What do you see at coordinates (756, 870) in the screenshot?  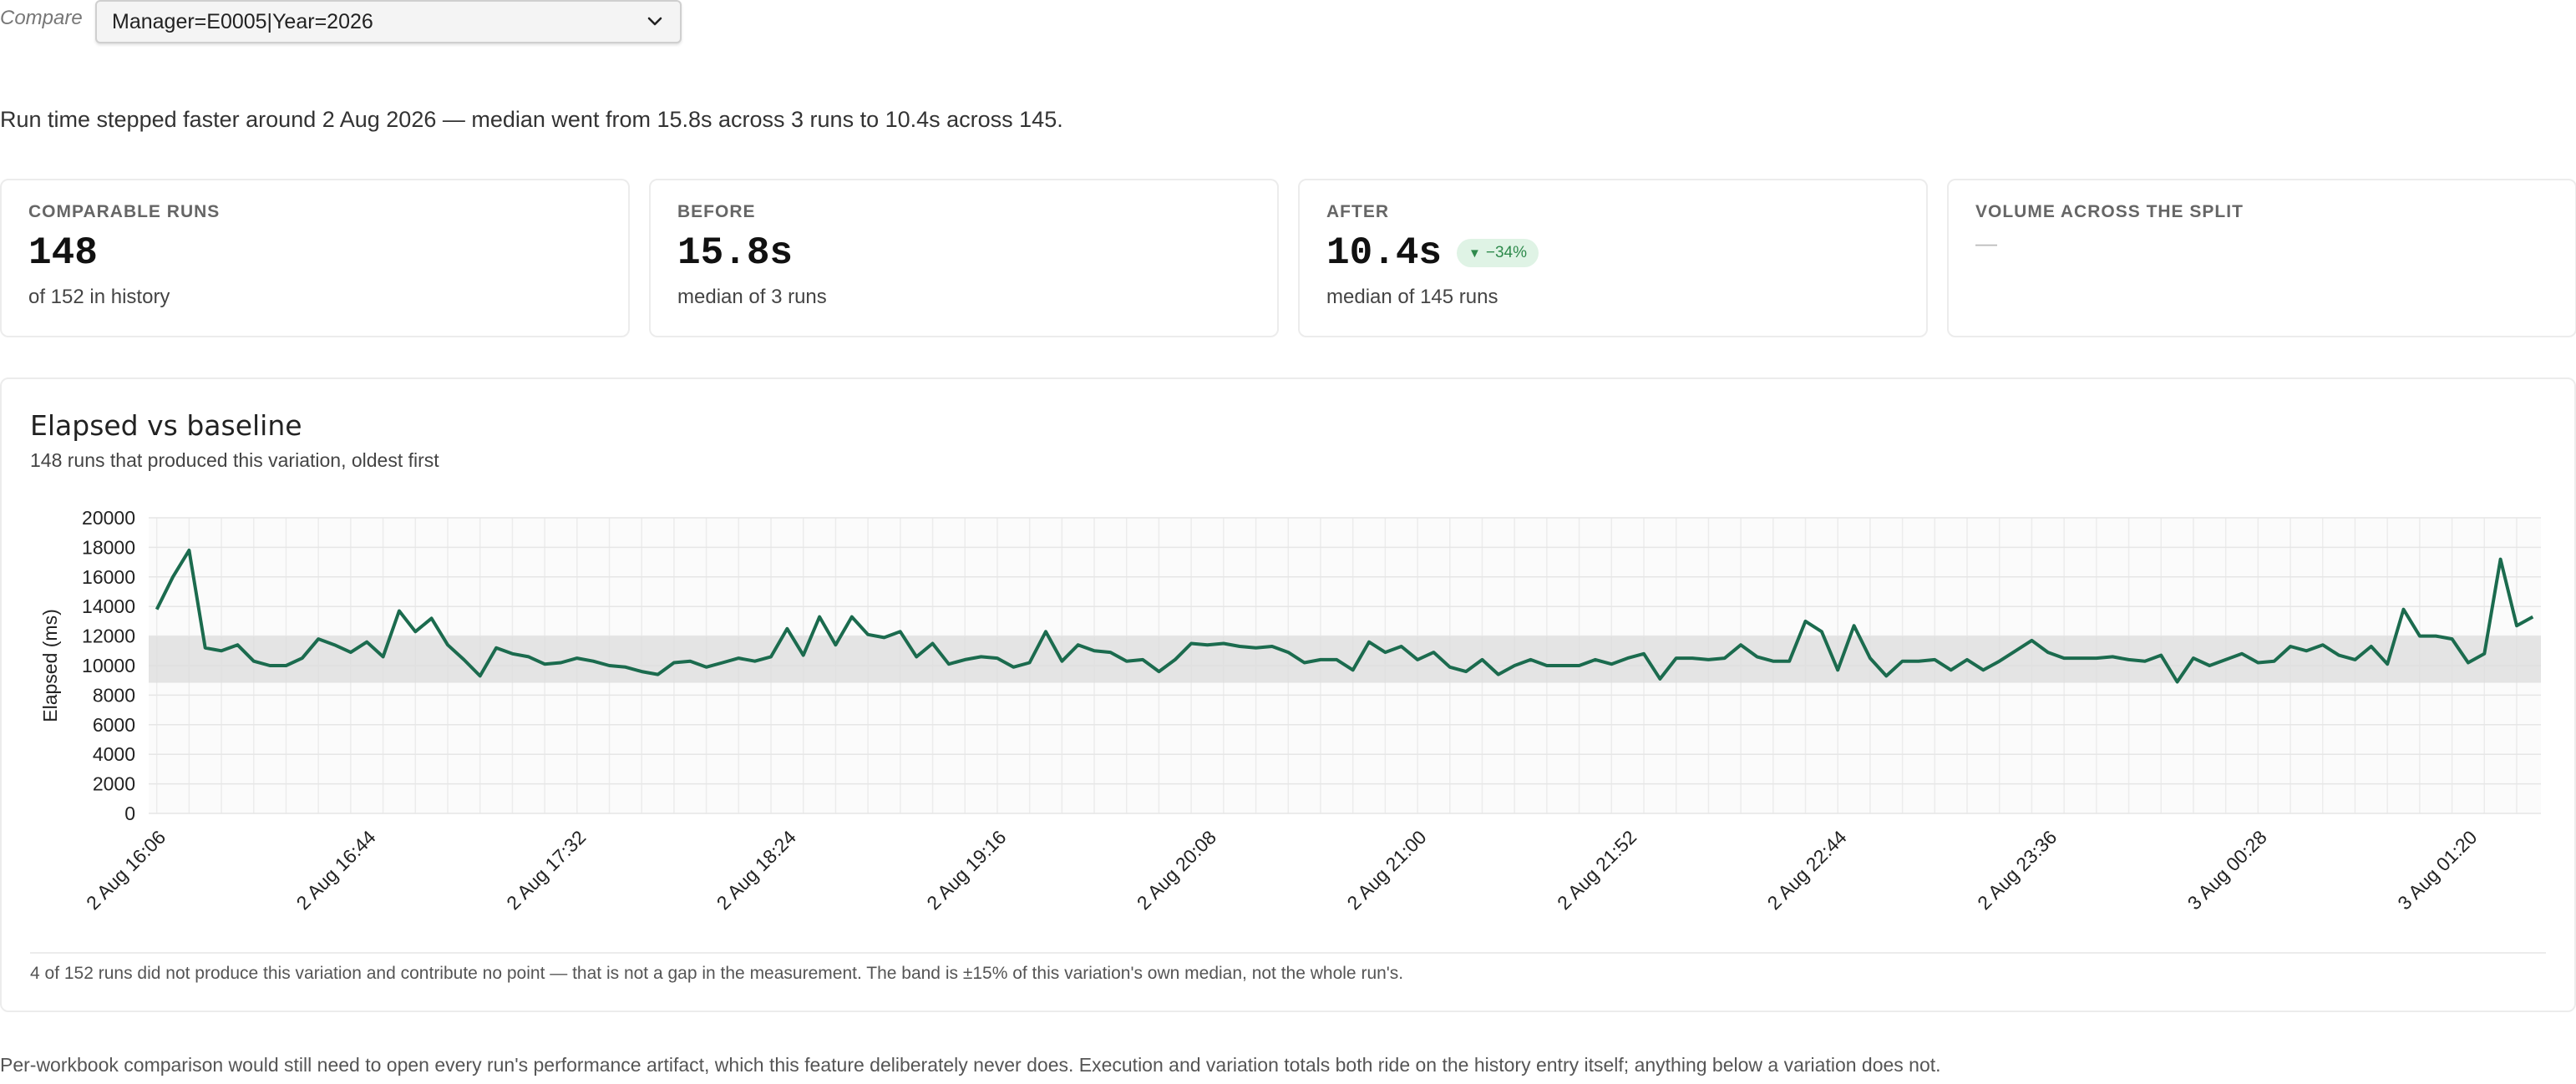 I see `x-tick-label: 2 Aug 18:24` at bounding box center [756, 870].